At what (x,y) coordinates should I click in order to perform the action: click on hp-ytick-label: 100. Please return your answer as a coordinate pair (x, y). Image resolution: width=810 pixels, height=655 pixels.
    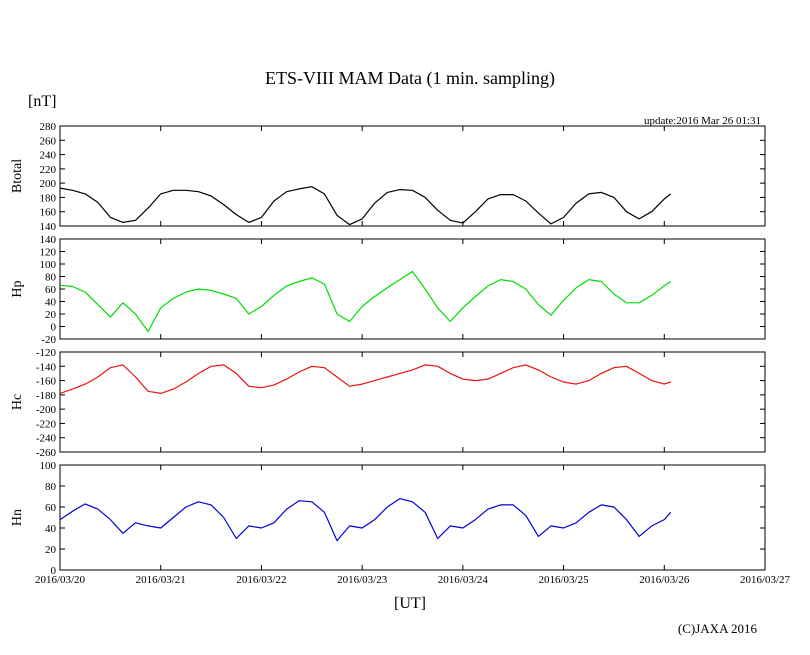
    Looking at the image, I should click on (48, 265).